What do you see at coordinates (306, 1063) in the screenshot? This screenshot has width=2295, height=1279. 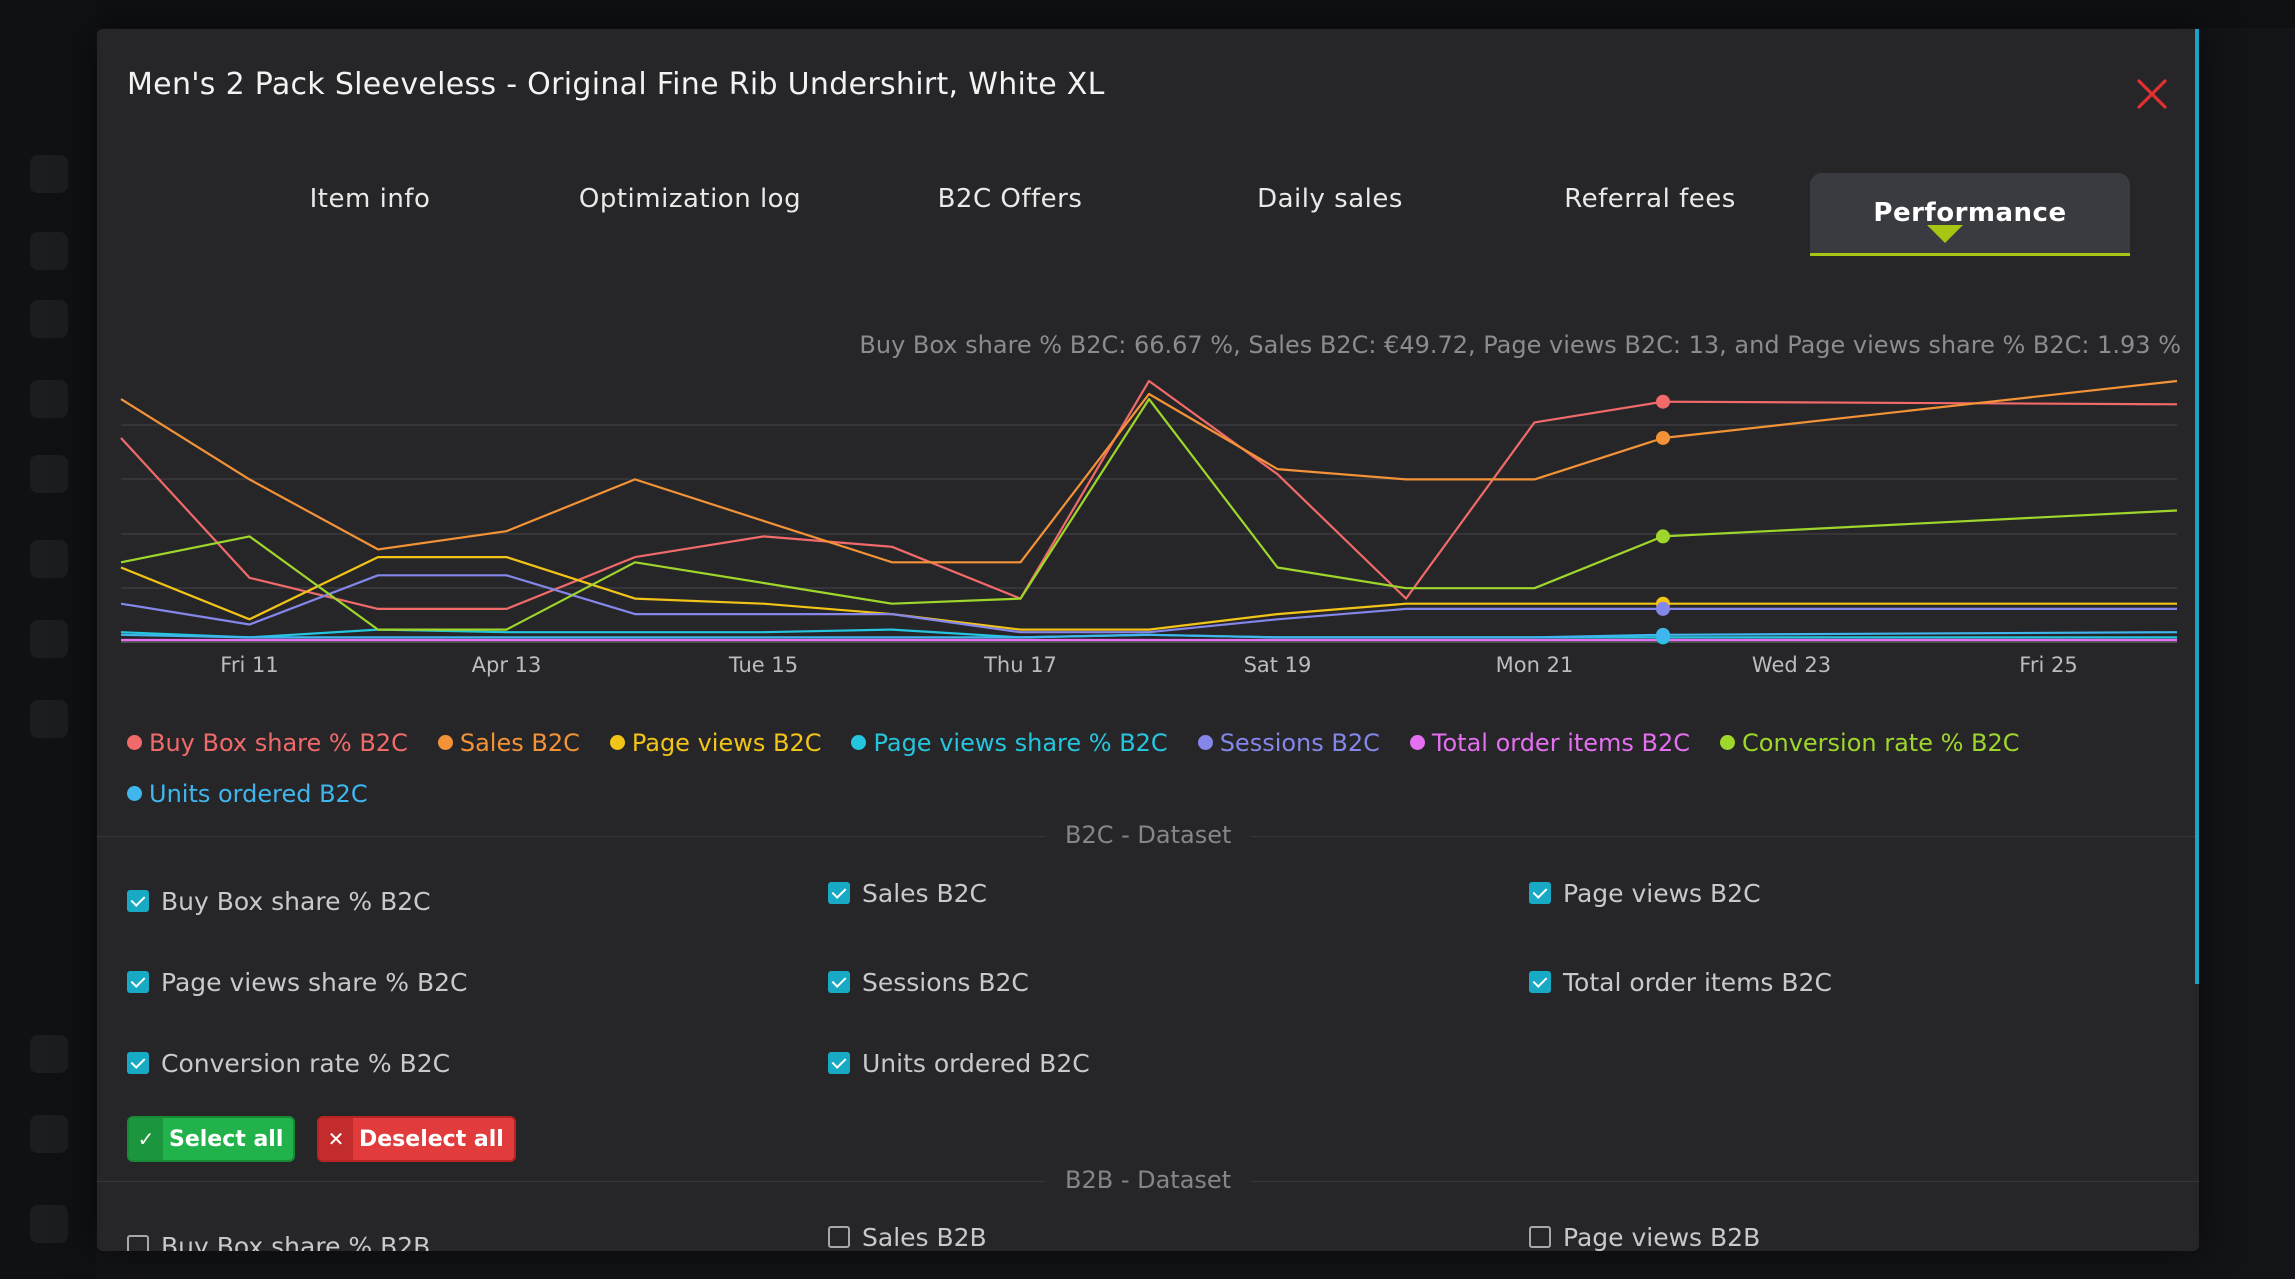 I see `checkbox-label: Conversion rate % B2C` at bounding box center [306, 1063].